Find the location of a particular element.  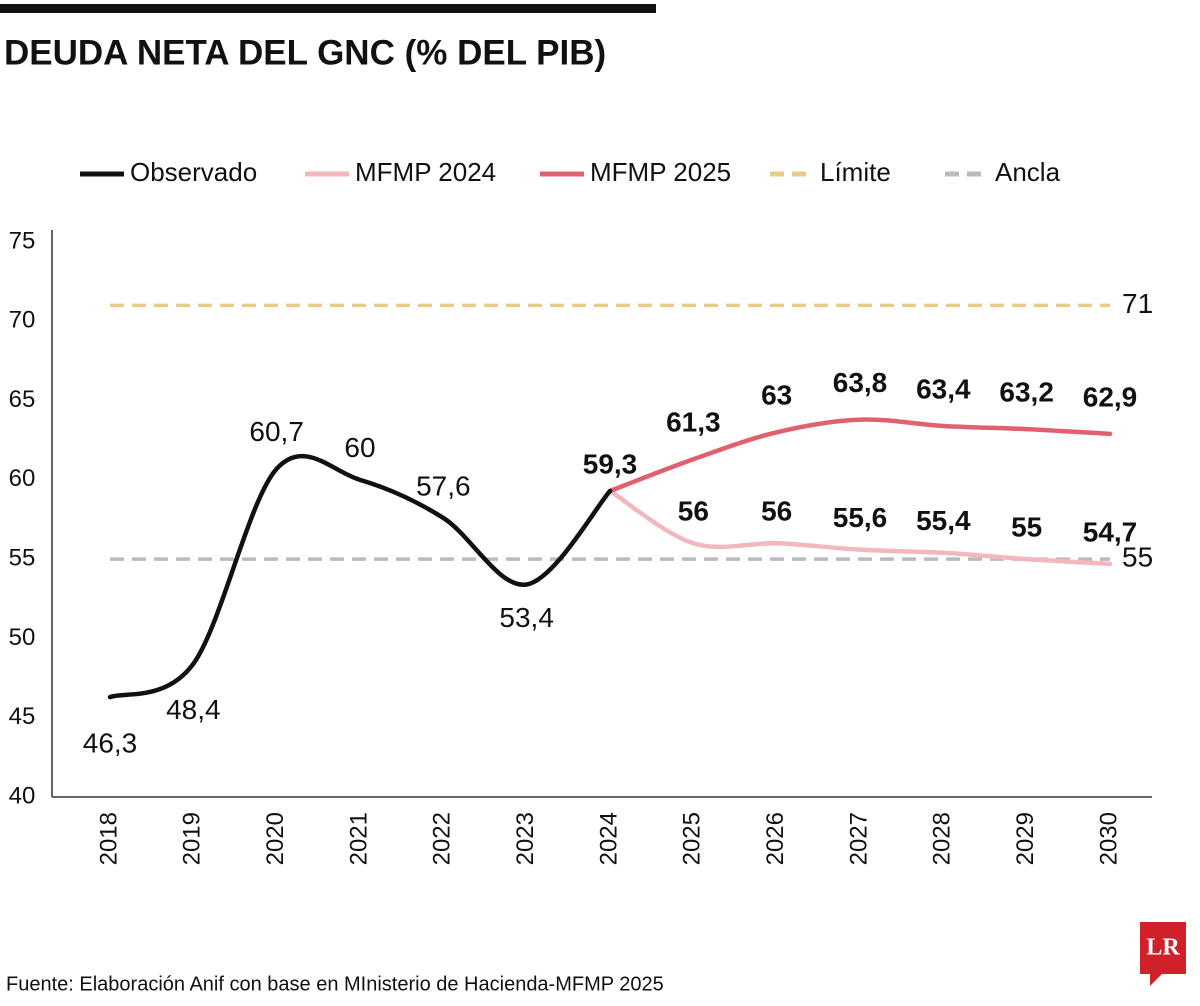

data-label: 46,3 is located at coordinates (110, 742).